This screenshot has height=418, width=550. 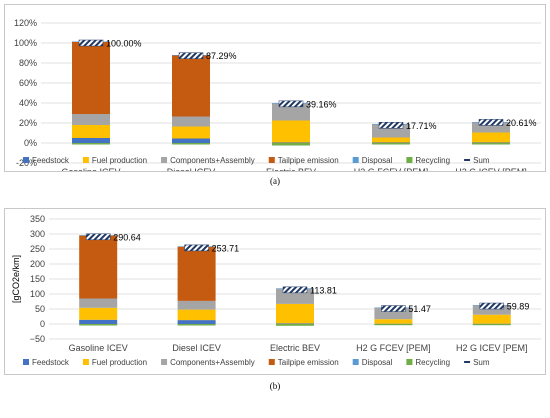 I want to click on y-tick-label: 300, so click(x=37, y=234).